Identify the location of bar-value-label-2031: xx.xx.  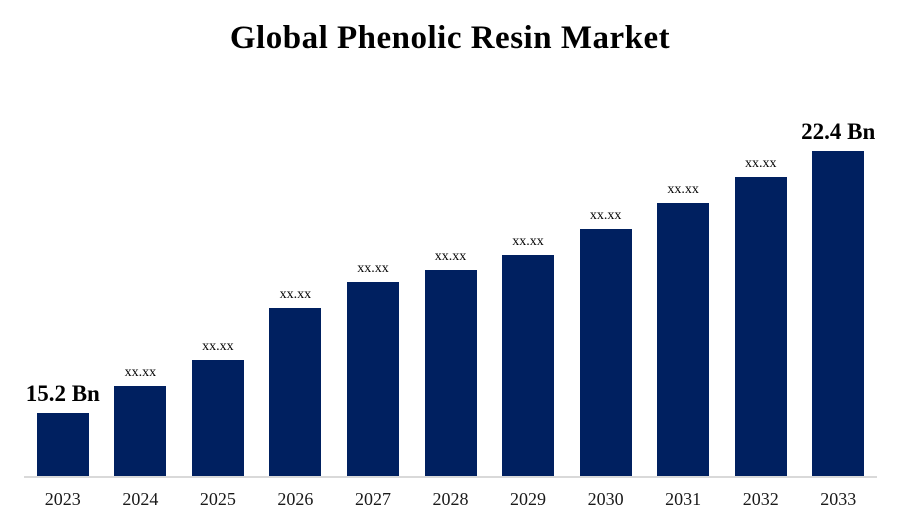
(683, 189).